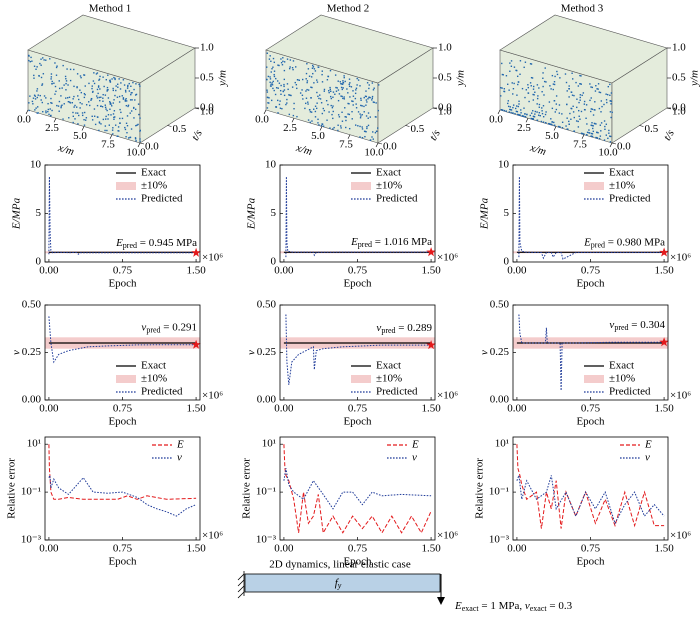 This screenshot has height=623, width=700. Describe the element at coordinates (196, 549) in the screenshot. I see `x-tick-label: 1.50` at that location.